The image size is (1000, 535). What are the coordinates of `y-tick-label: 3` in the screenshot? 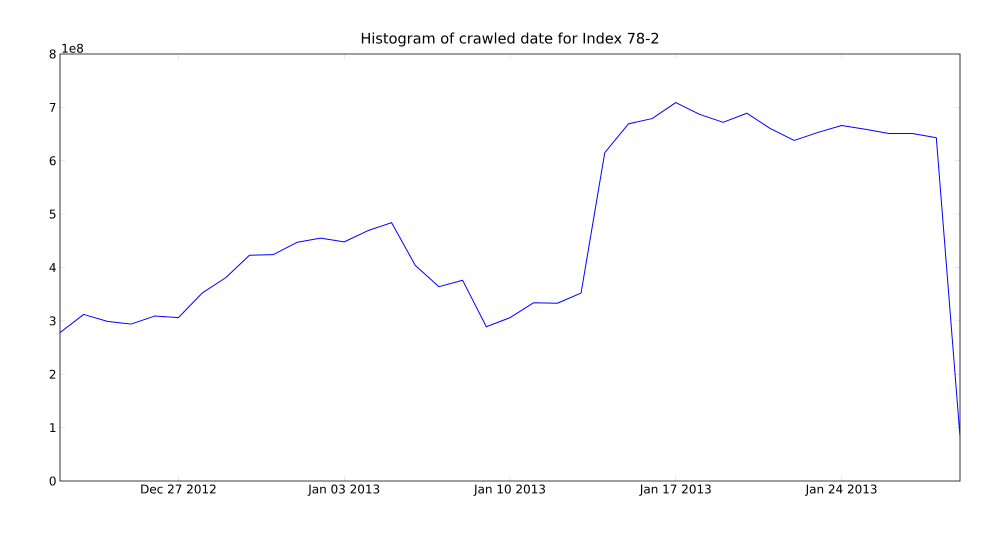 It's located at (53, 321).